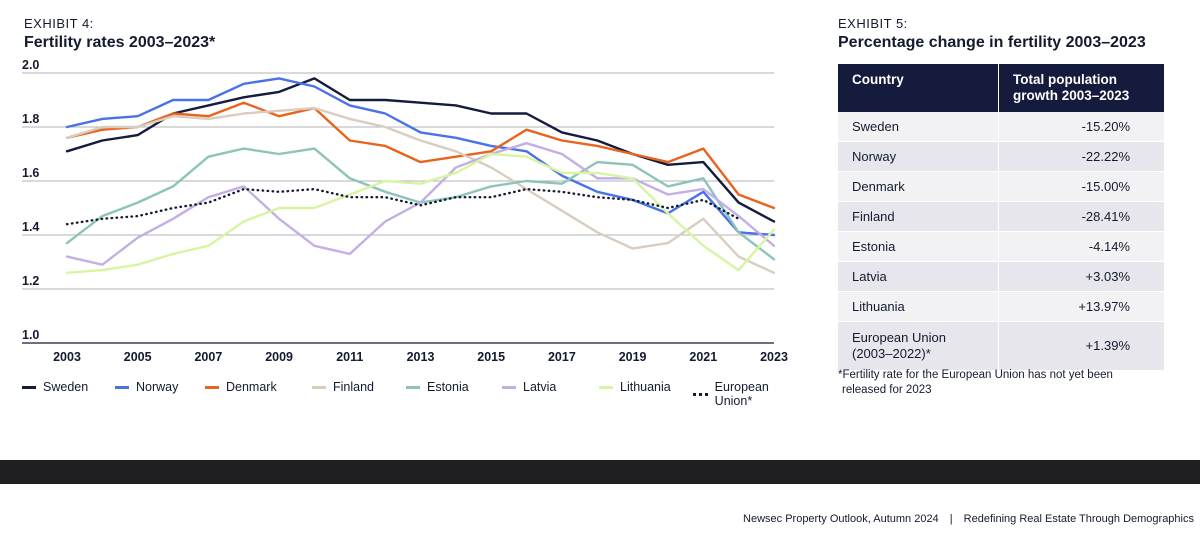 The width and height of the screenshot is (1200, 535). I want to click on x-tick-label: 2017, so click(562, 357).